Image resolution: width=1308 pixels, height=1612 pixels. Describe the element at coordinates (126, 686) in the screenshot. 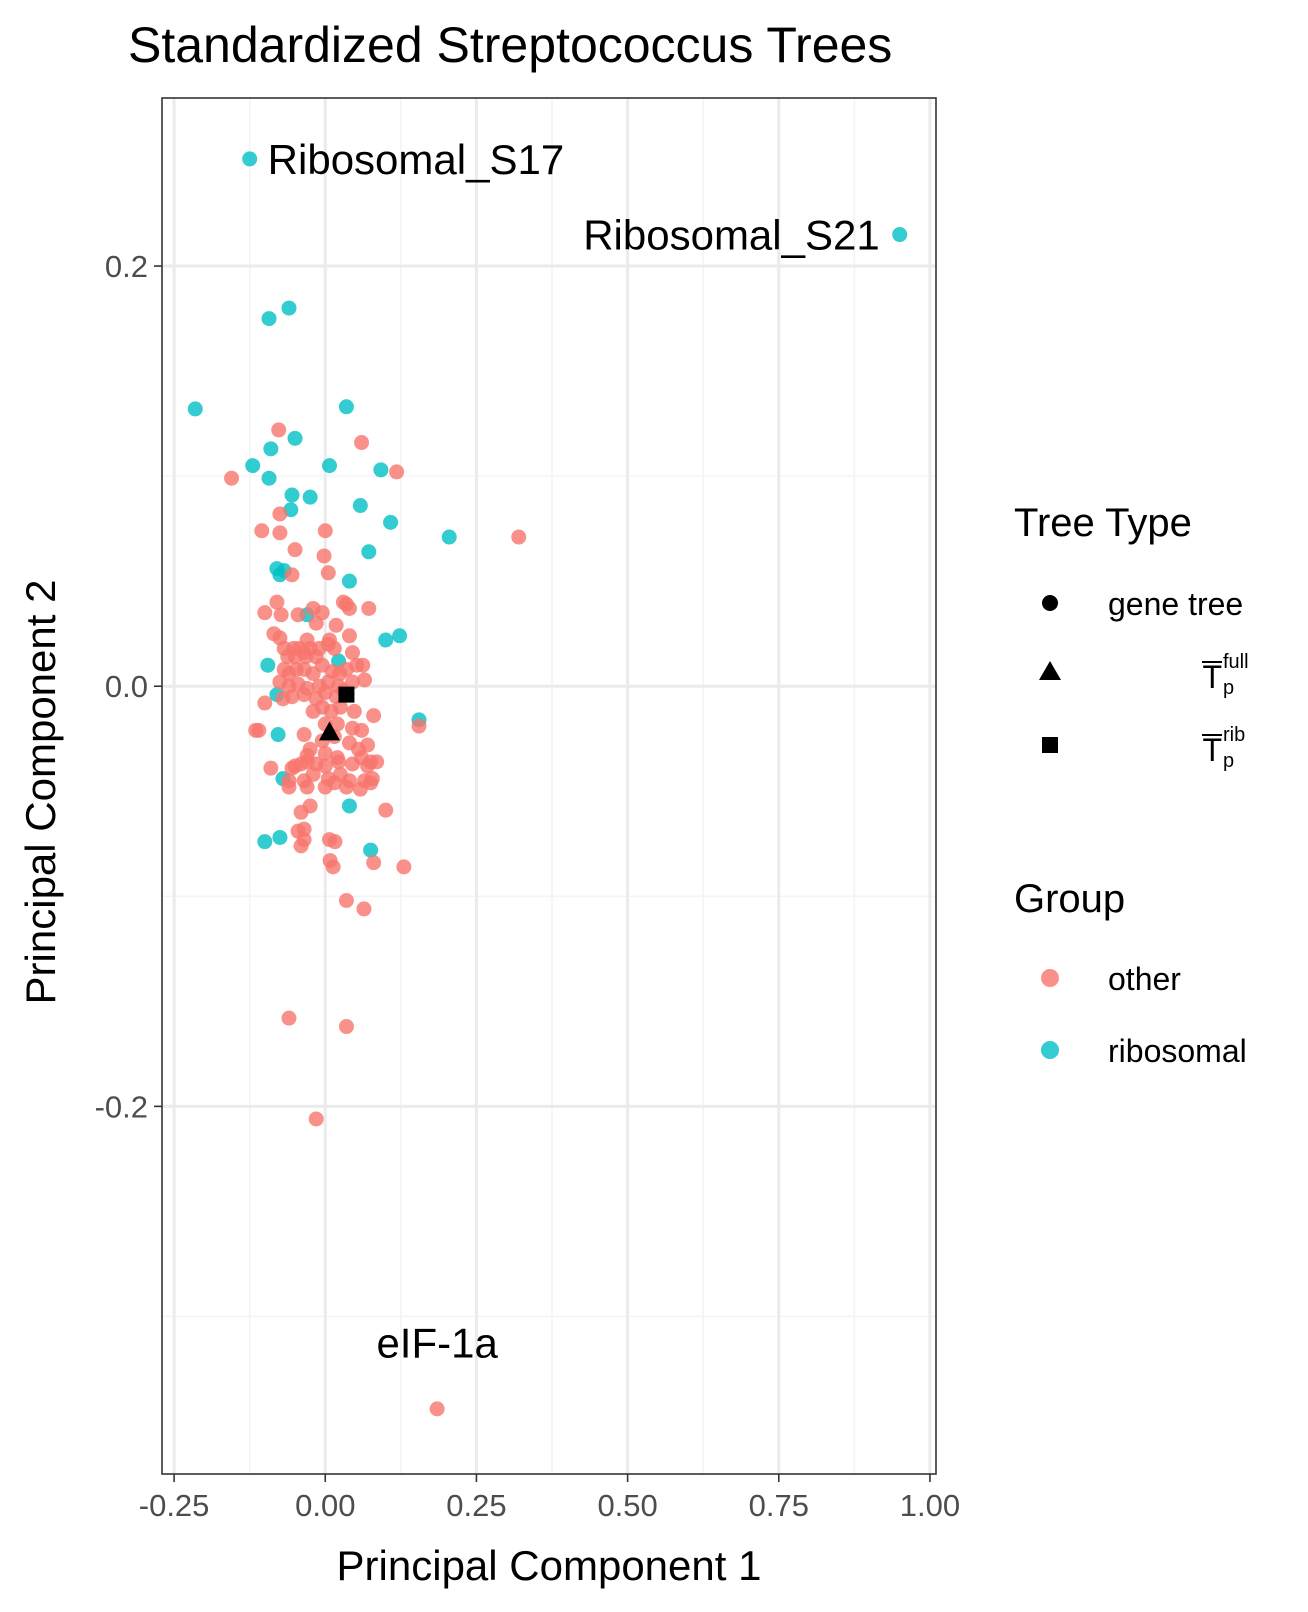

I see `y-tick-label: 0.0` at that location.